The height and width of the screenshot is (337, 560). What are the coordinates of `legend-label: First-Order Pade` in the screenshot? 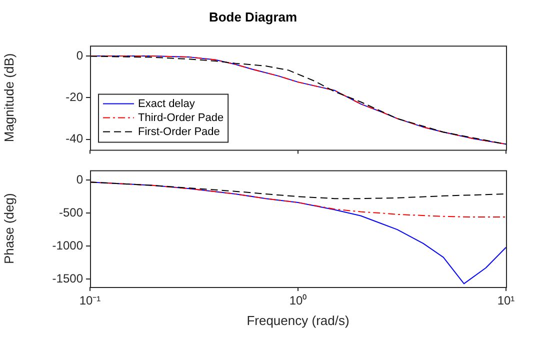 It's located at (179, 132).